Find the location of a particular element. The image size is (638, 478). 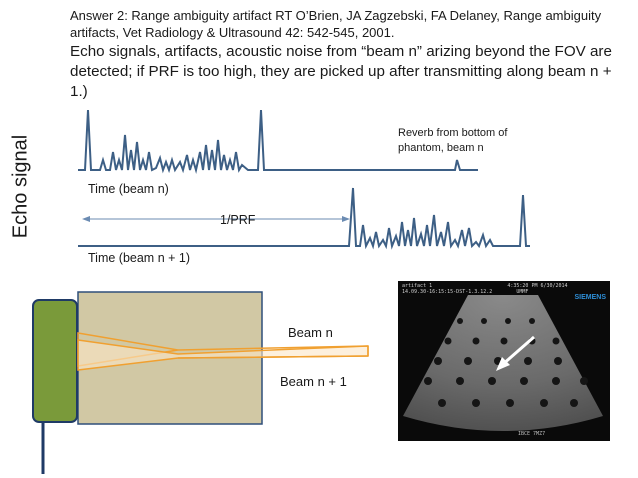

ultrasound-brand: SIEMENS is located at coordinates (590, 297).